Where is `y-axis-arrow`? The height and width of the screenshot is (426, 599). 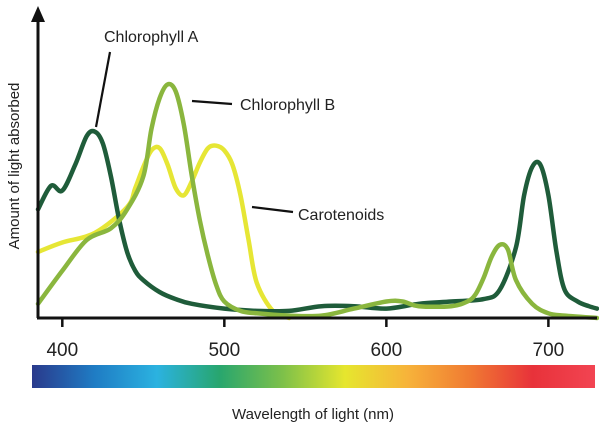 y-axis-arrow is located at coordinates (38, 14).